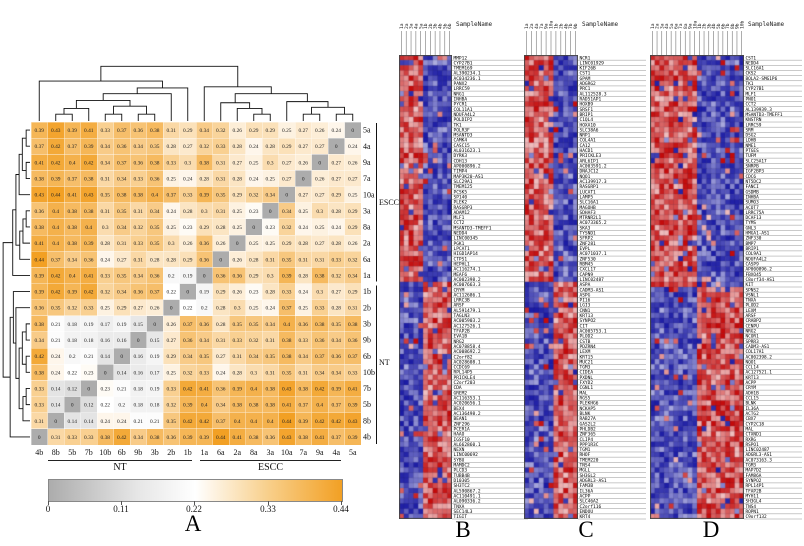 This screenshot has width=804, height=546. Describe the element at coordinates (467, 496) in the screenshot. I see `svg-text: AC110491.1` at that location.